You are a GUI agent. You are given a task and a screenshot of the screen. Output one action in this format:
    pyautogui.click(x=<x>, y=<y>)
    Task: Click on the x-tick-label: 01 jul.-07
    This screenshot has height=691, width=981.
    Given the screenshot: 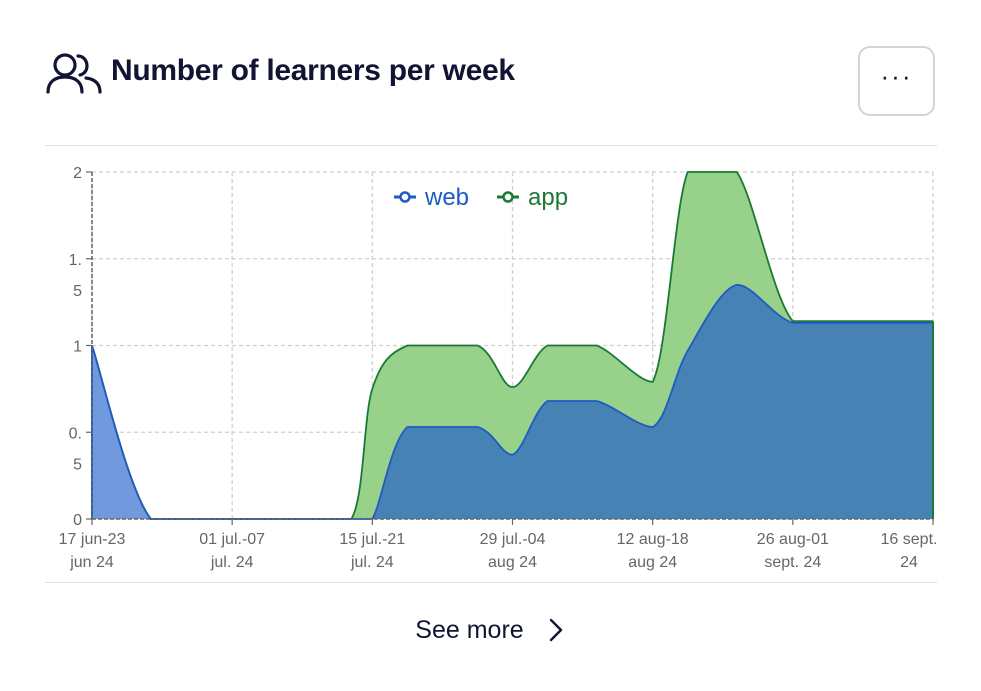 What is the action you would take?
    pyautogui.click(x=232, y=539)
    